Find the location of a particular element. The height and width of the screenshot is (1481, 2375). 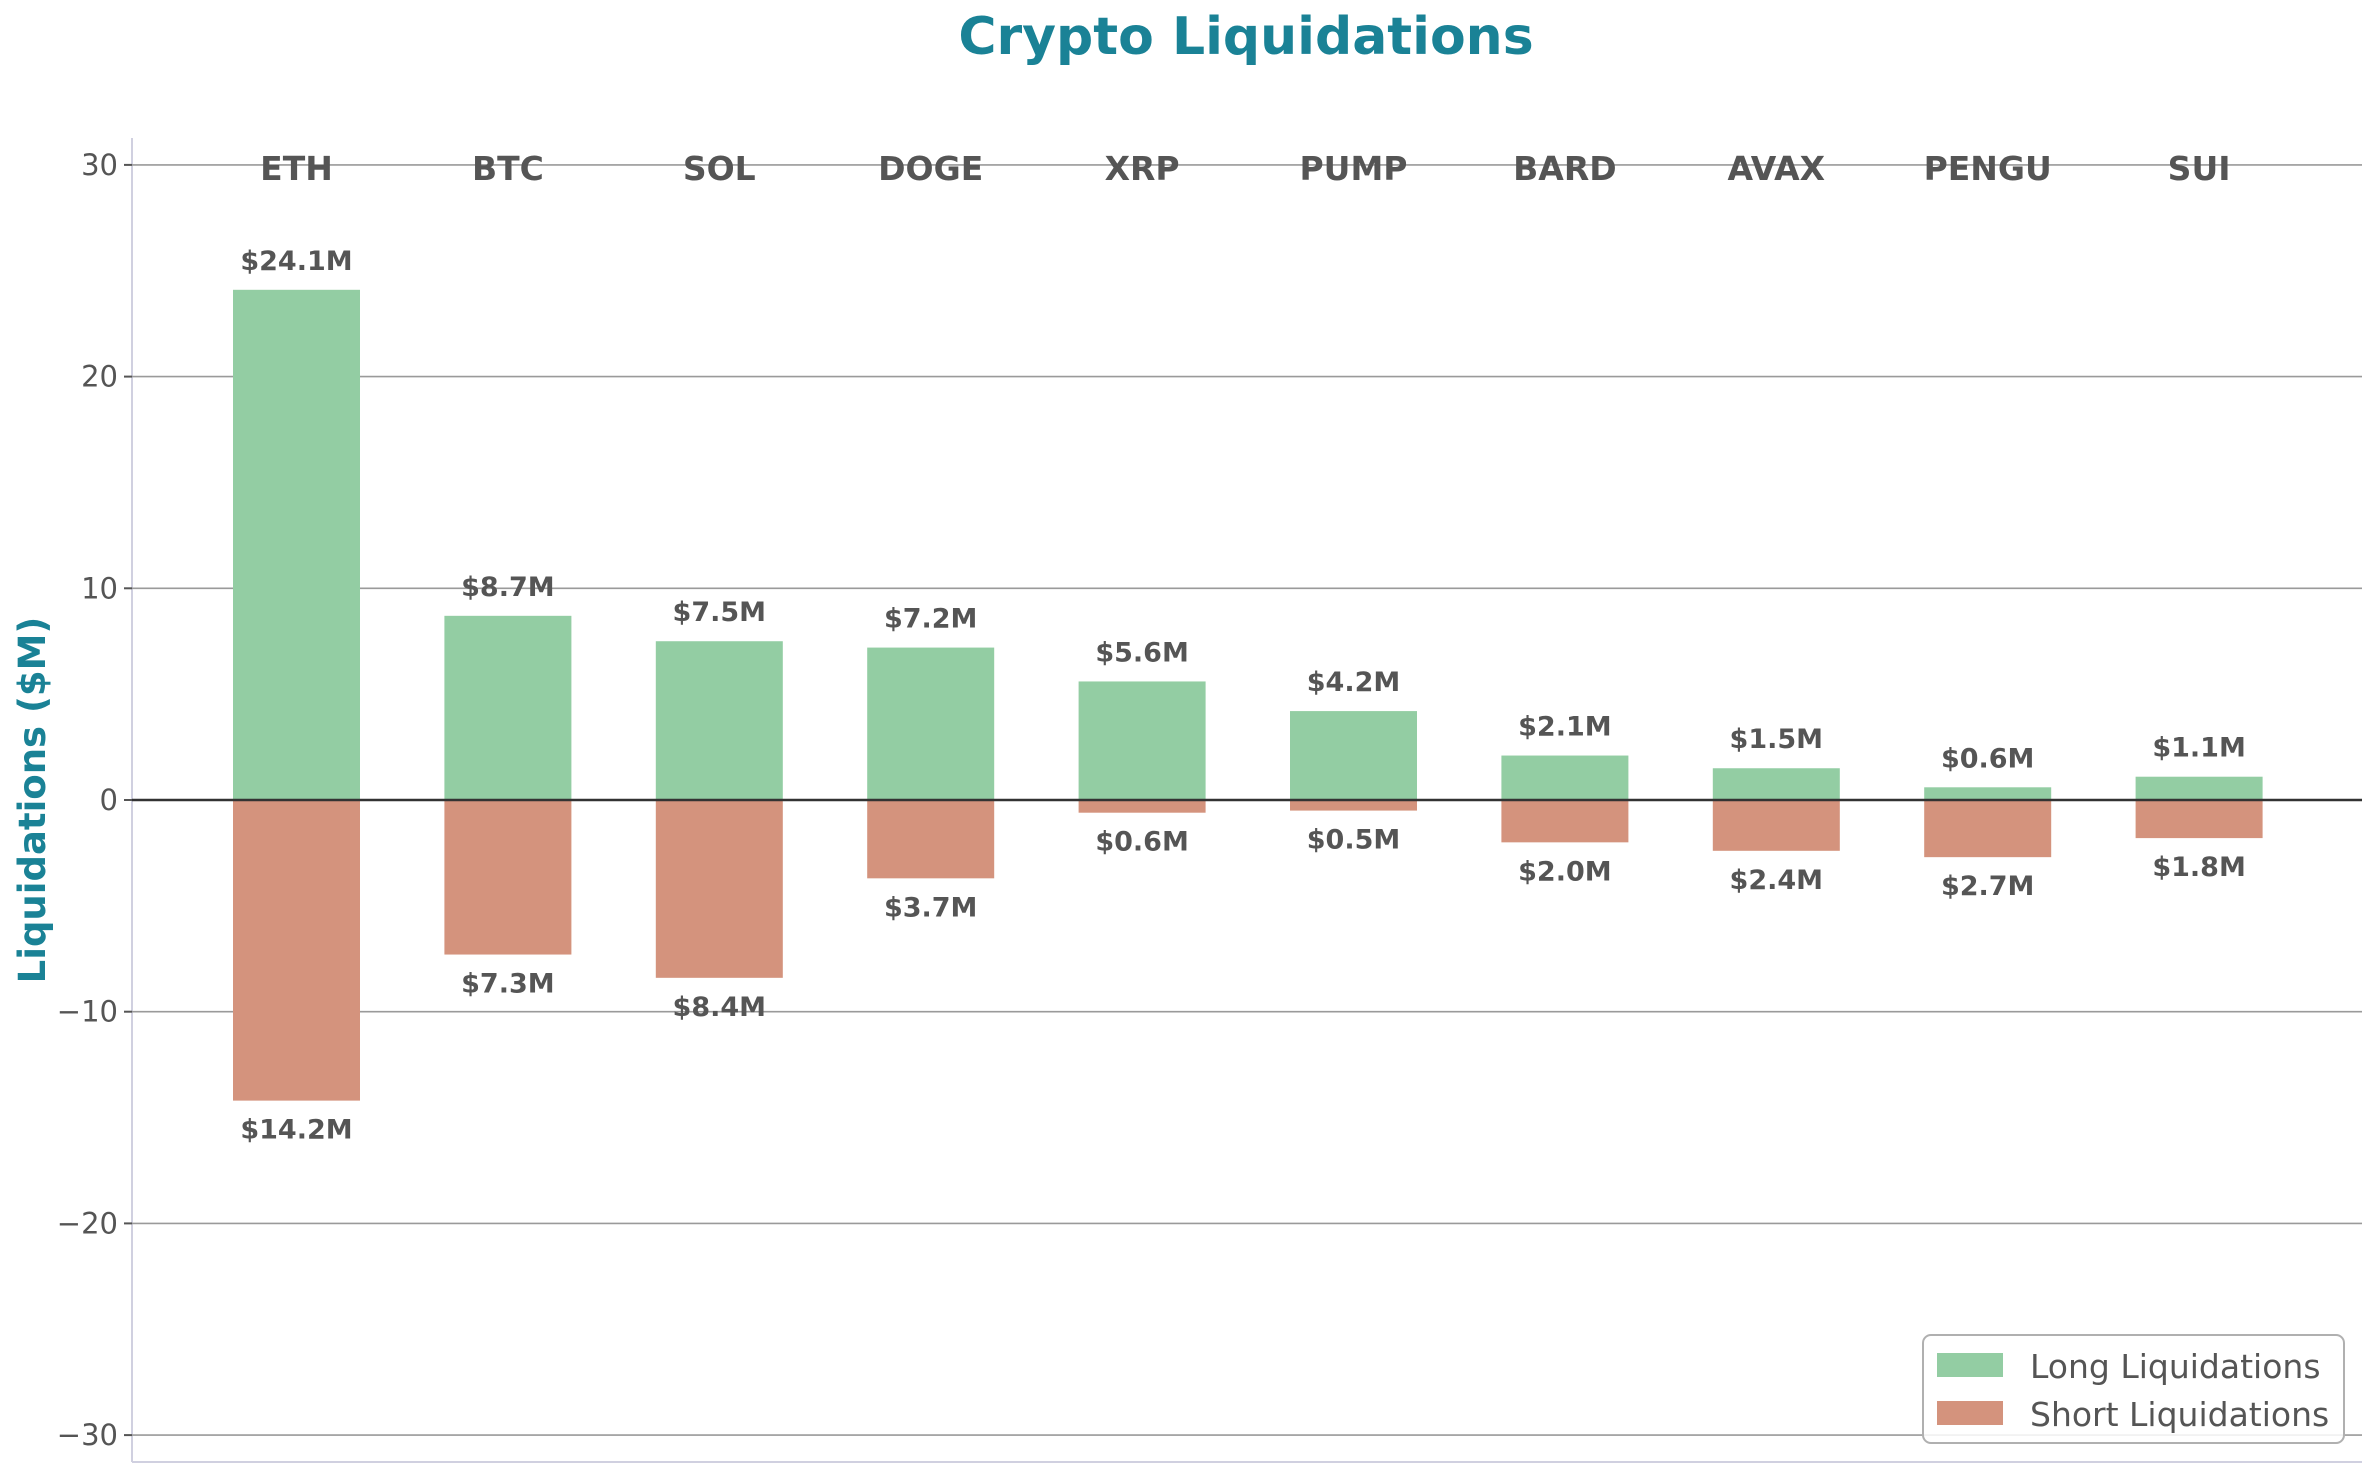

long-value-label: $24.1M is located at coordinates (296, 261).